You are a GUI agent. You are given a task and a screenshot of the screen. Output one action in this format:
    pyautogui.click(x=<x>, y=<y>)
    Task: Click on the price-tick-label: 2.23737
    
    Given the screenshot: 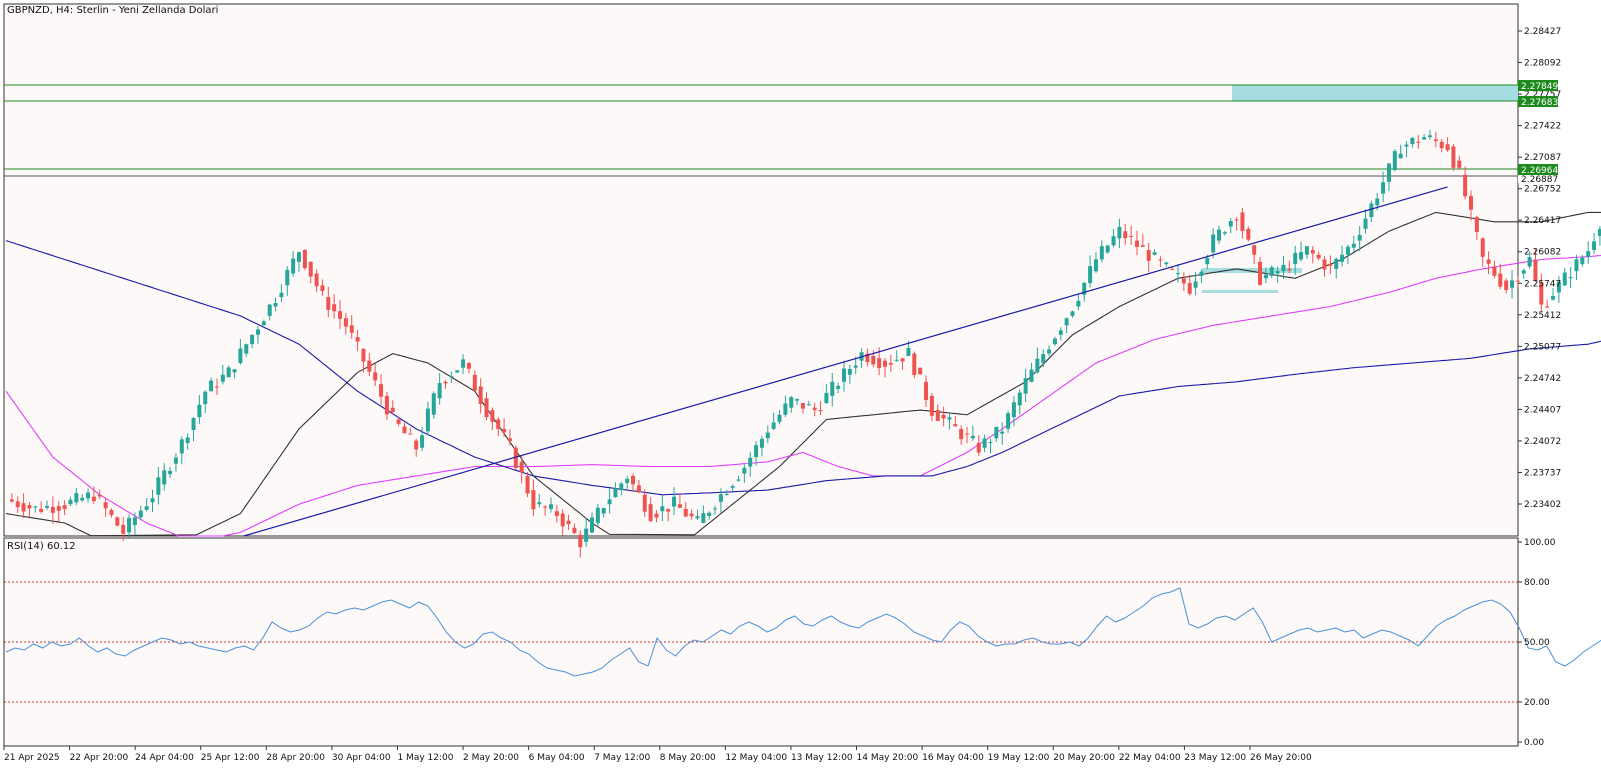 What is the action you would take?
    pyautogui.click(x=1542, y=473)
    